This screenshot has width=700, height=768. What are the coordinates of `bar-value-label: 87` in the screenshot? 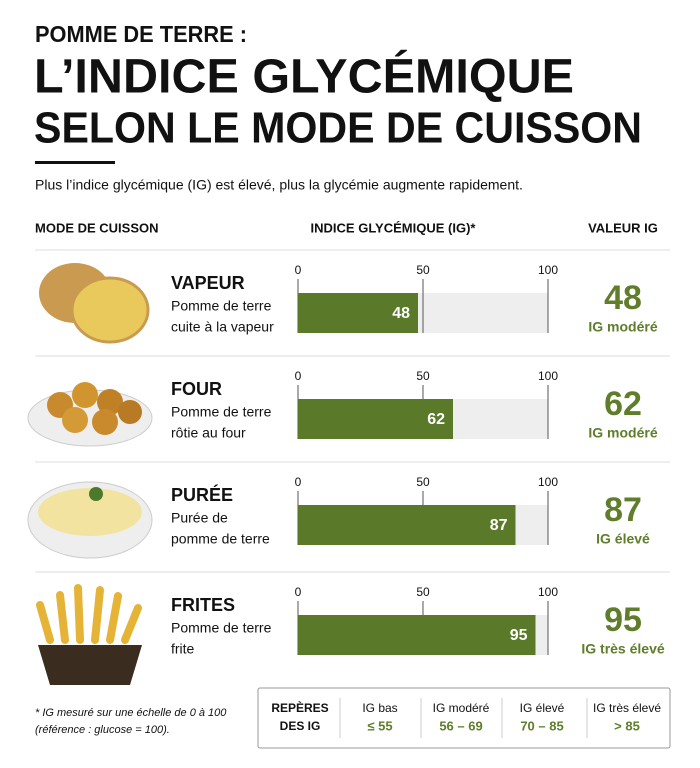 It's located at (499, 525).